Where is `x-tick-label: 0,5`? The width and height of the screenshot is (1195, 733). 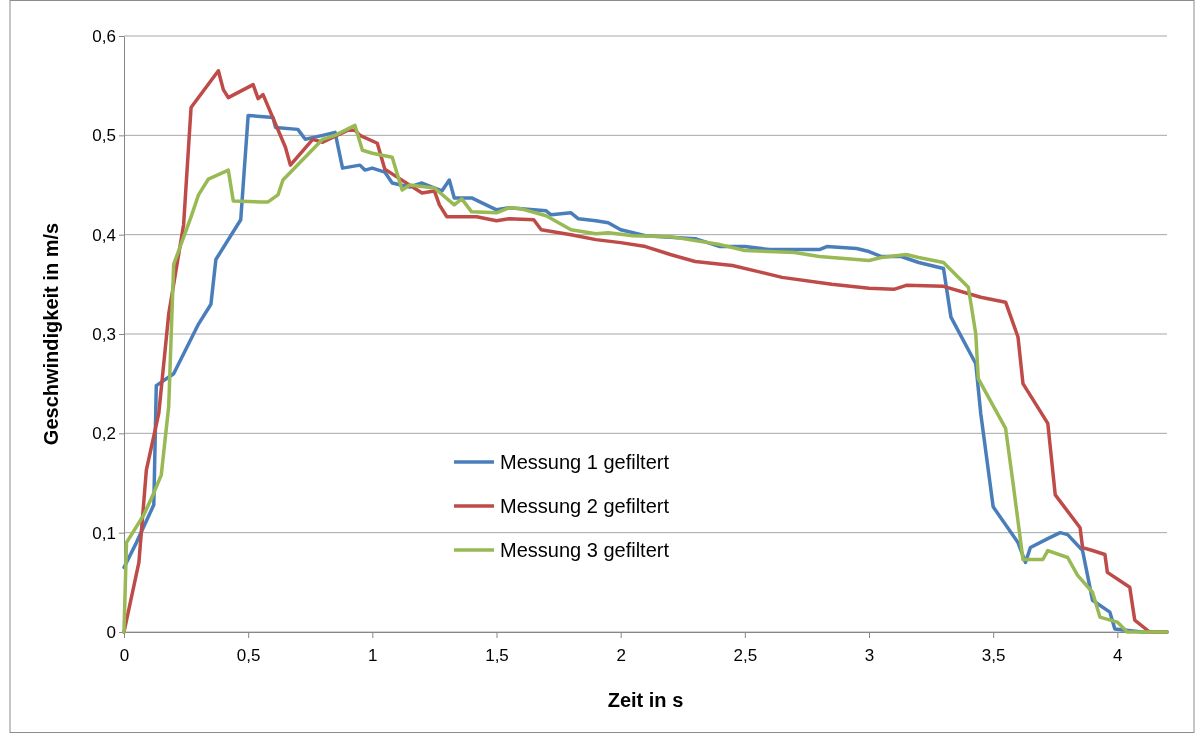
x-tick-label: 0,5 is located at coordinates (248, 656).